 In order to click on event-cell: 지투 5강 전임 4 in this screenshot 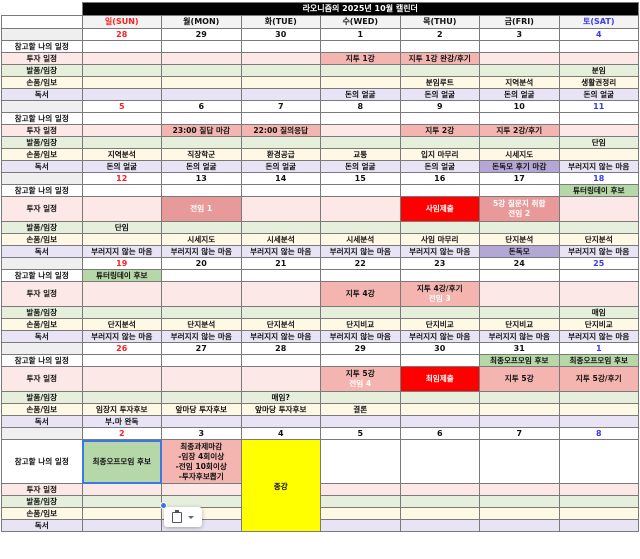, I will do `click(360, 379)`.